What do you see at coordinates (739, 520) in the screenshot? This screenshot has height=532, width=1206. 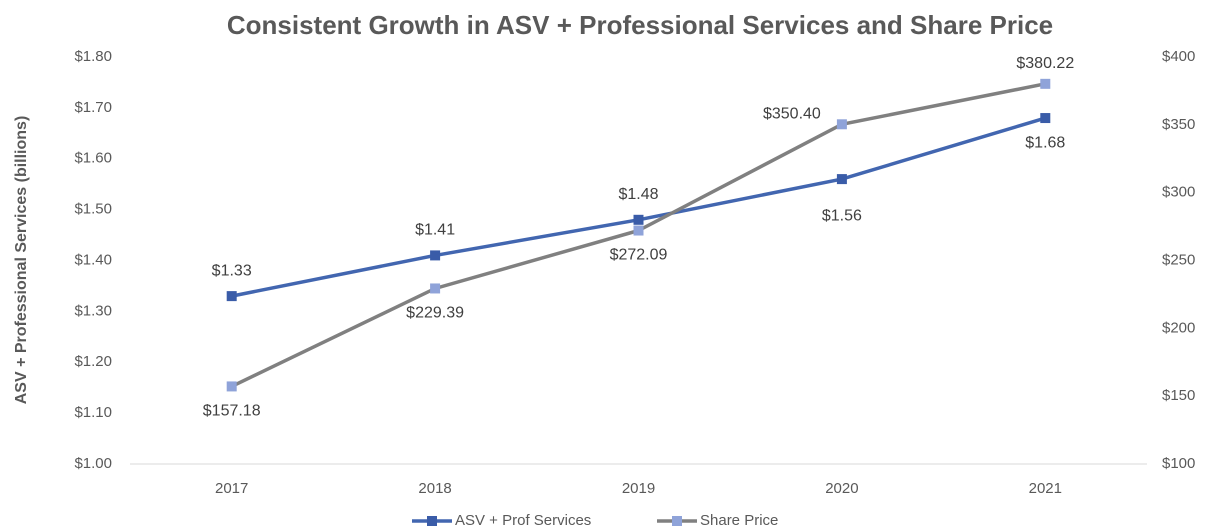 I see `legend-label: Share Price` at bounding box center [739, 520].